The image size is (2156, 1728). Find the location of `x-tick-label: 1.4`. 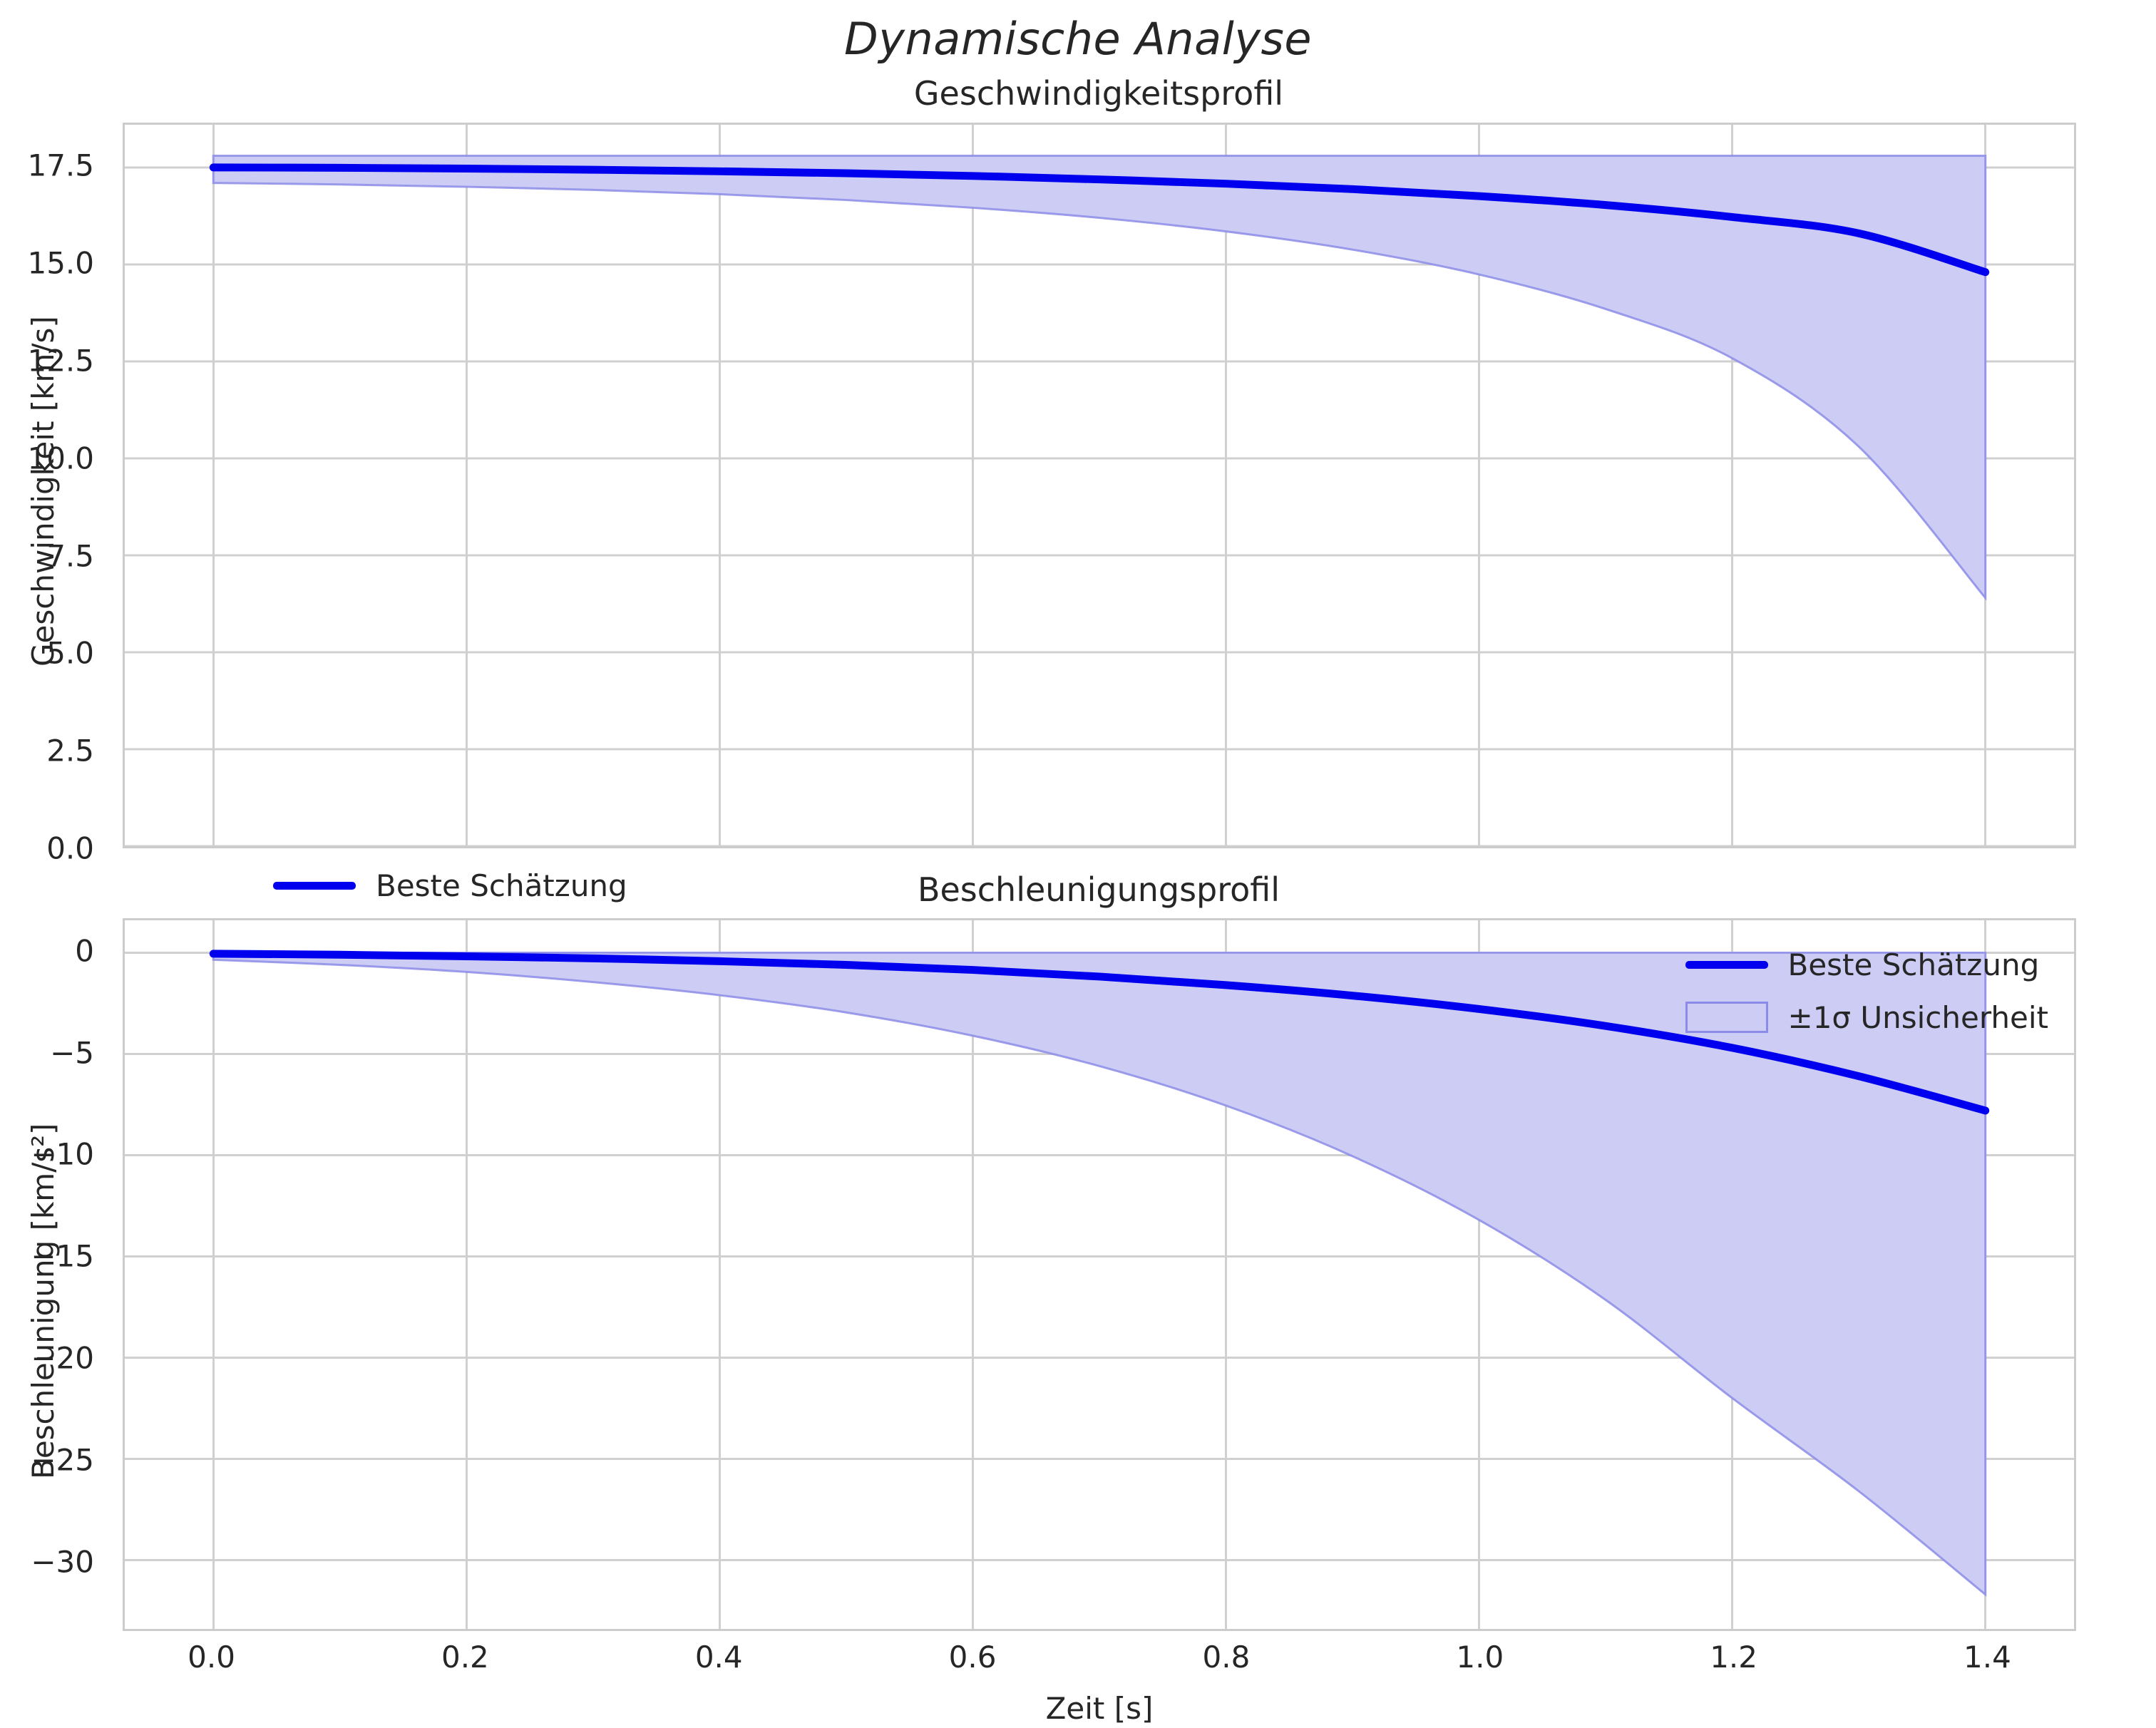

x-tick-label: 1.4 is located at coordinates (1987, 1657).